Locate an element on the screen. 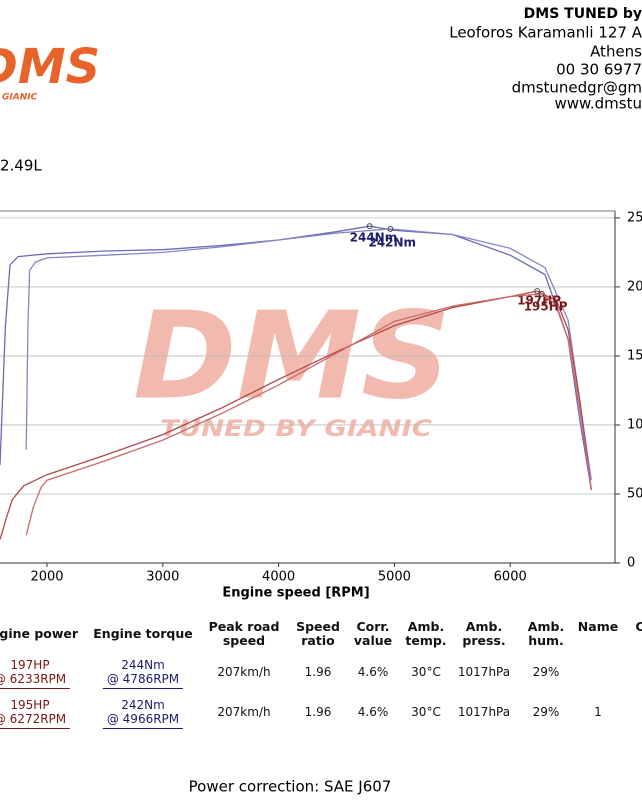 This screenshot has width=642, height=800. peak-label: 244Nm is located at coordinates (374, 238).